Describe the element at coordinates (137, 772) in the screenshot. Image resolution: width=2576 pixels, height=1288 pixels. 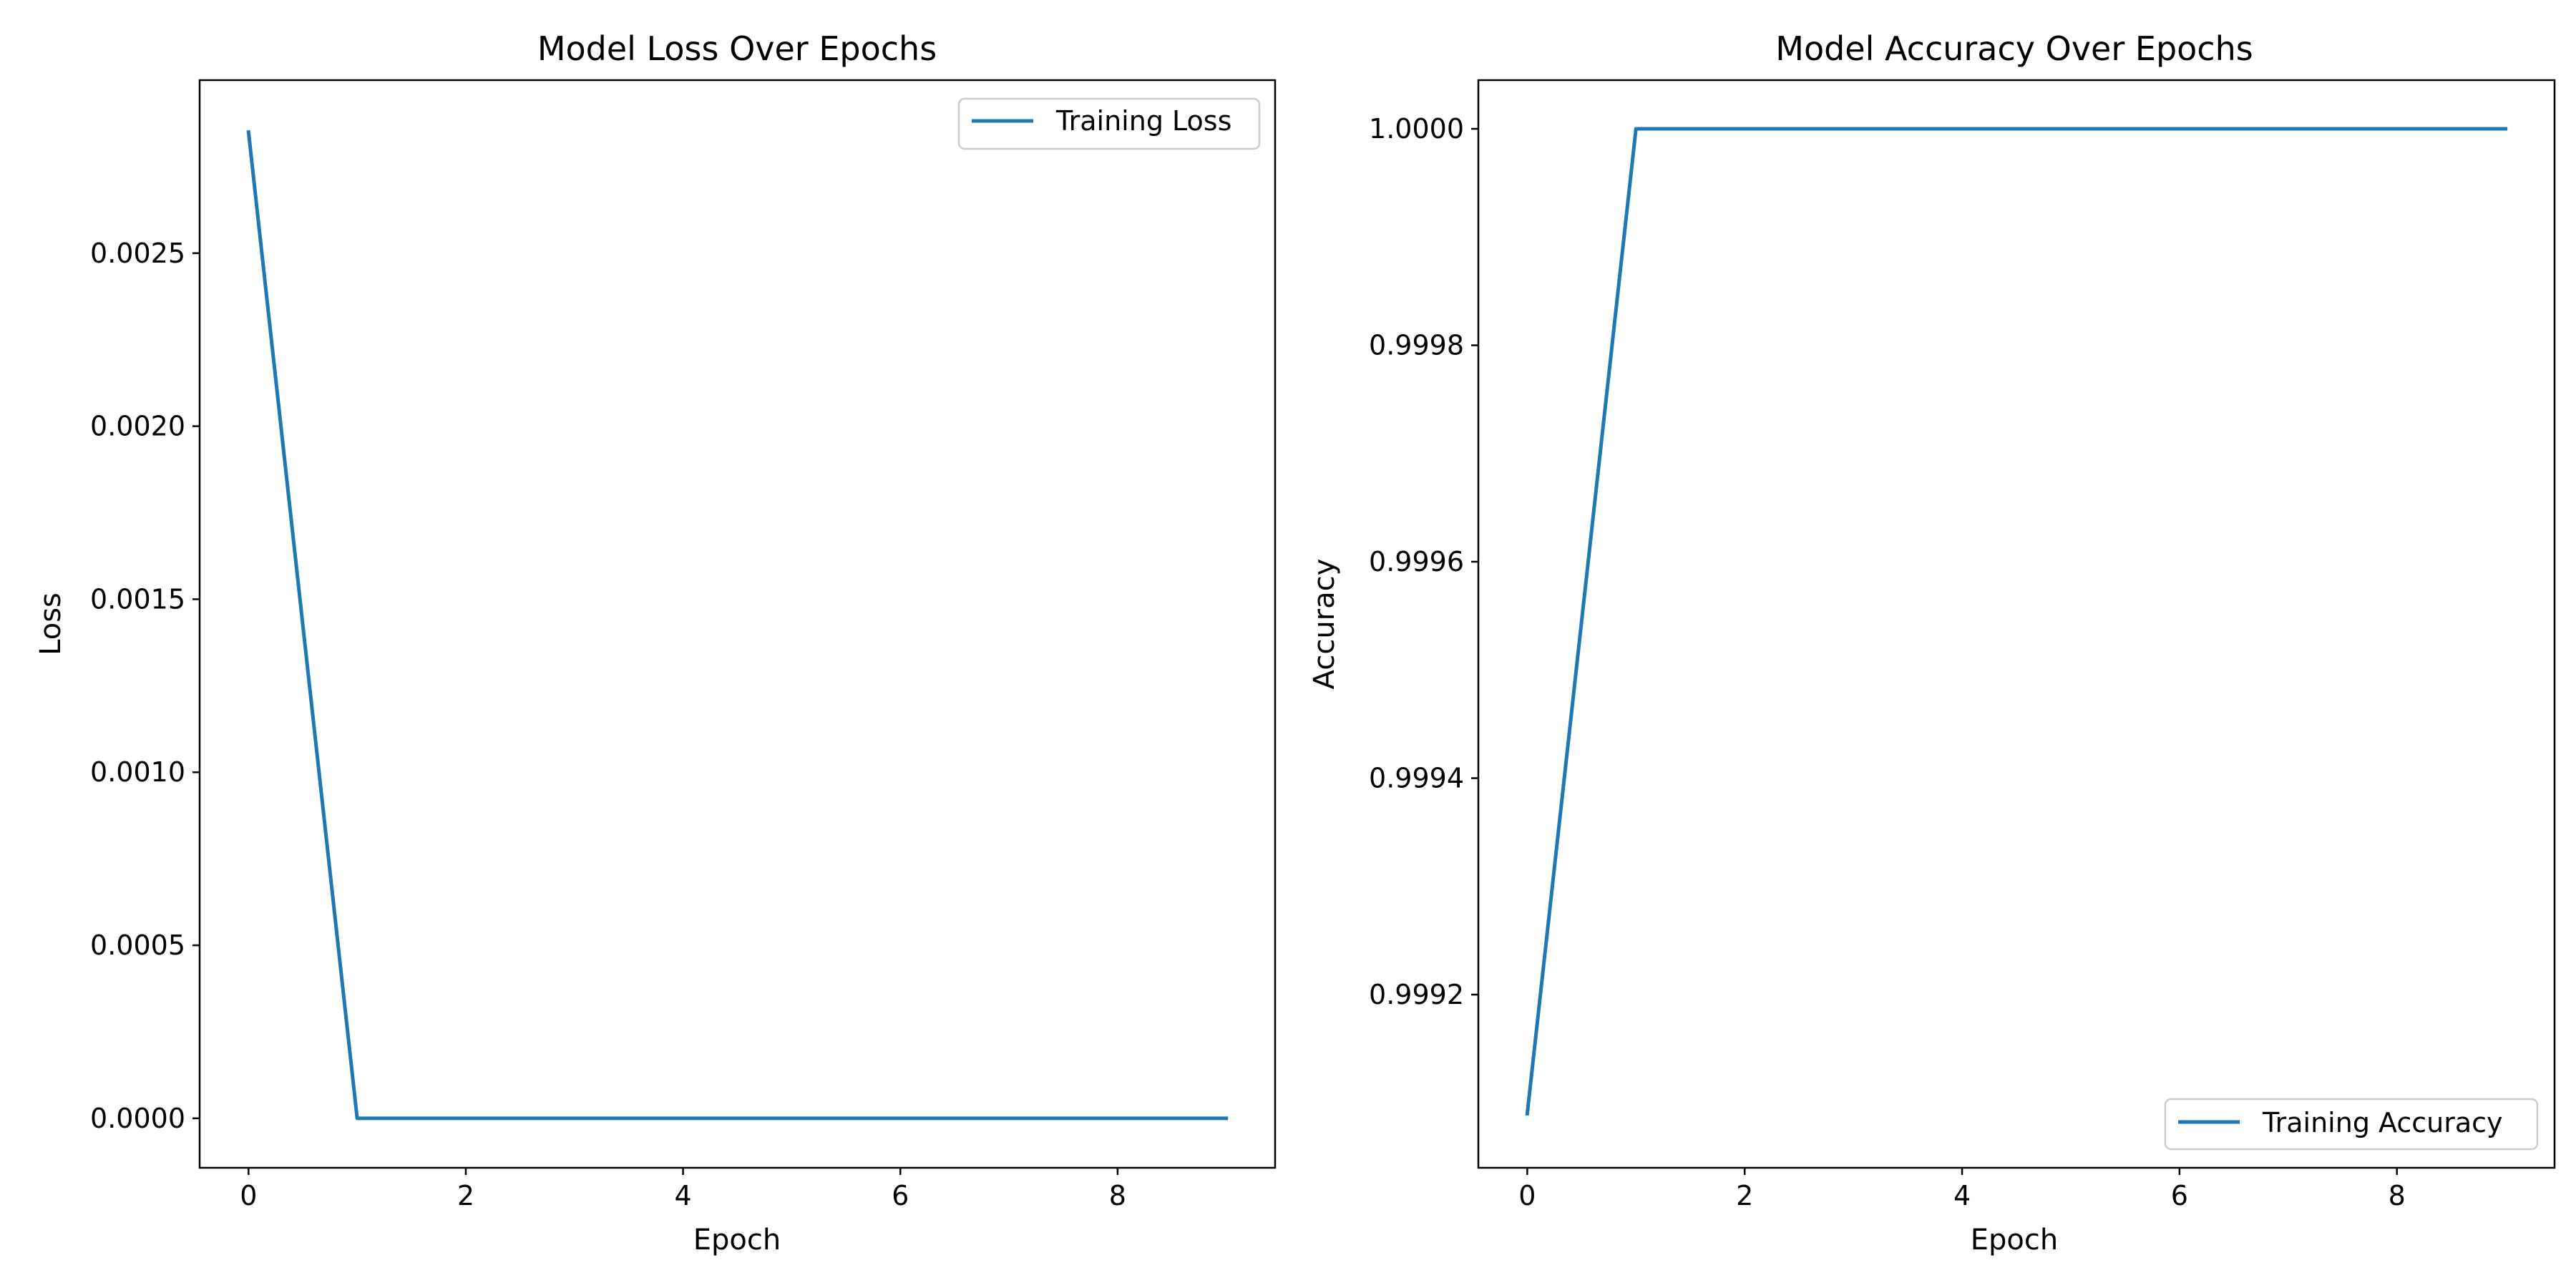
I see `loss-y-tick-label: 0.0010` at that location.